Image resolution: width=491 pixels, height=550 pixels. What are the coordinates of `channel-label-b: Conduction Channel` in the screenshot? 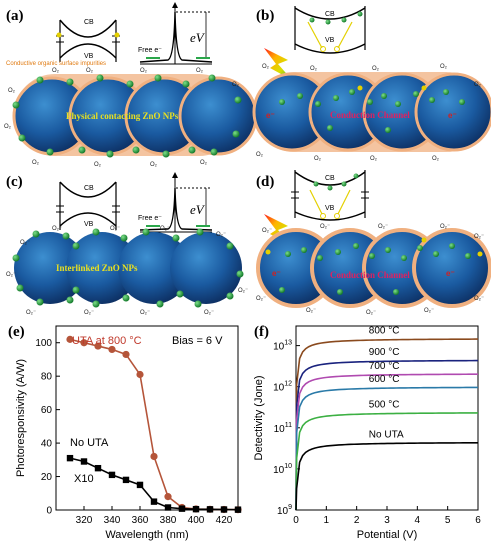 It's located at (370, 115).